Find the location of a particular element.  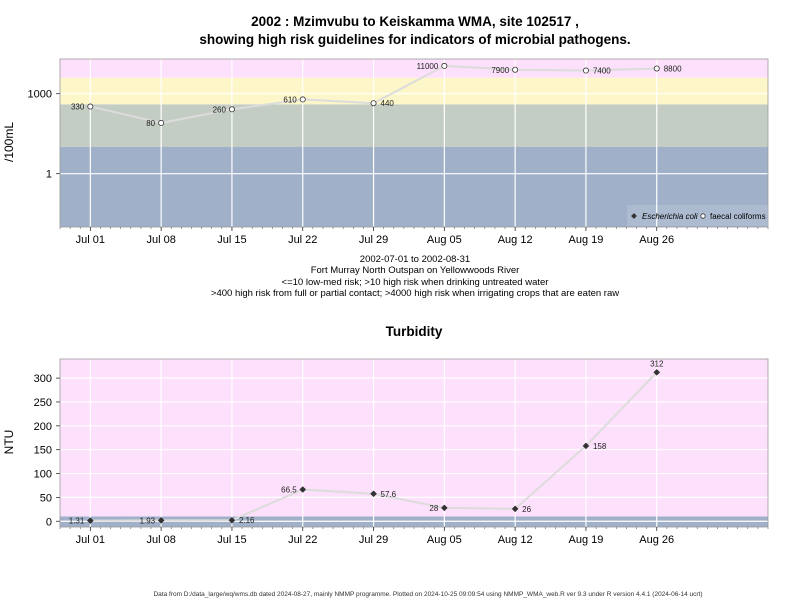

data-label: 1.93 is located at coordinates (148, 520).